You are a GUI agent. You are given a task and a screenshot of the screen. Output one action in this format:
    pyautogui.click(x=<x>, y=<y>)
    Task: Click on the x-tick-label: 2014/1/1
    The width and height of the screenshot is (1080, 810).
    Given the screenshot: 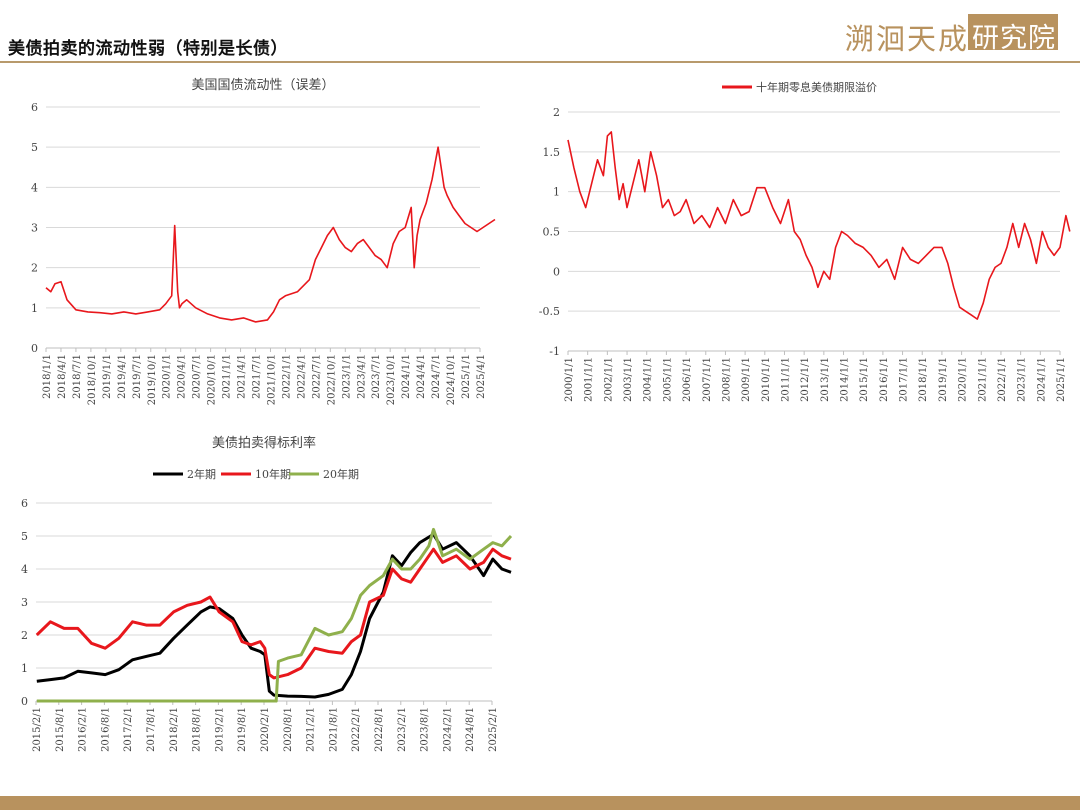 What is the action you would take?
    pyautogui.click(x=845, y=379)
    